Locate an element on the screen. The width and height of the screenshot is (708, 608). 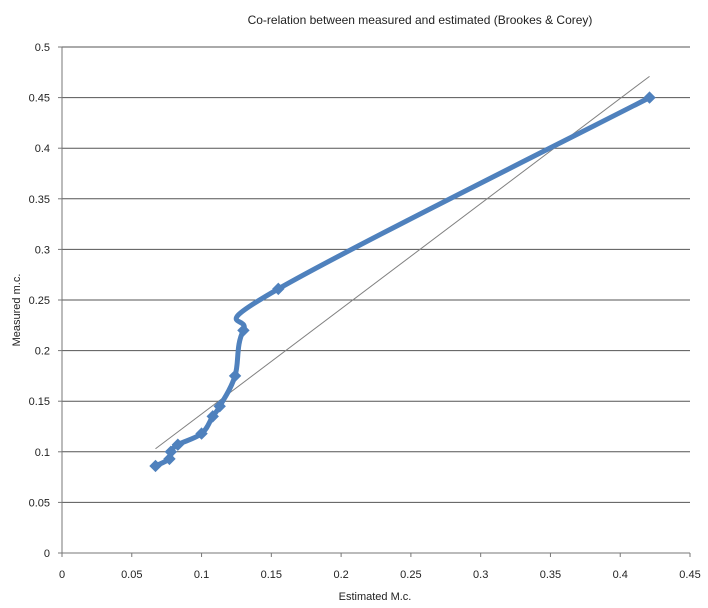
y-tick-label: 0.5 is located at coordinates (42, 48).